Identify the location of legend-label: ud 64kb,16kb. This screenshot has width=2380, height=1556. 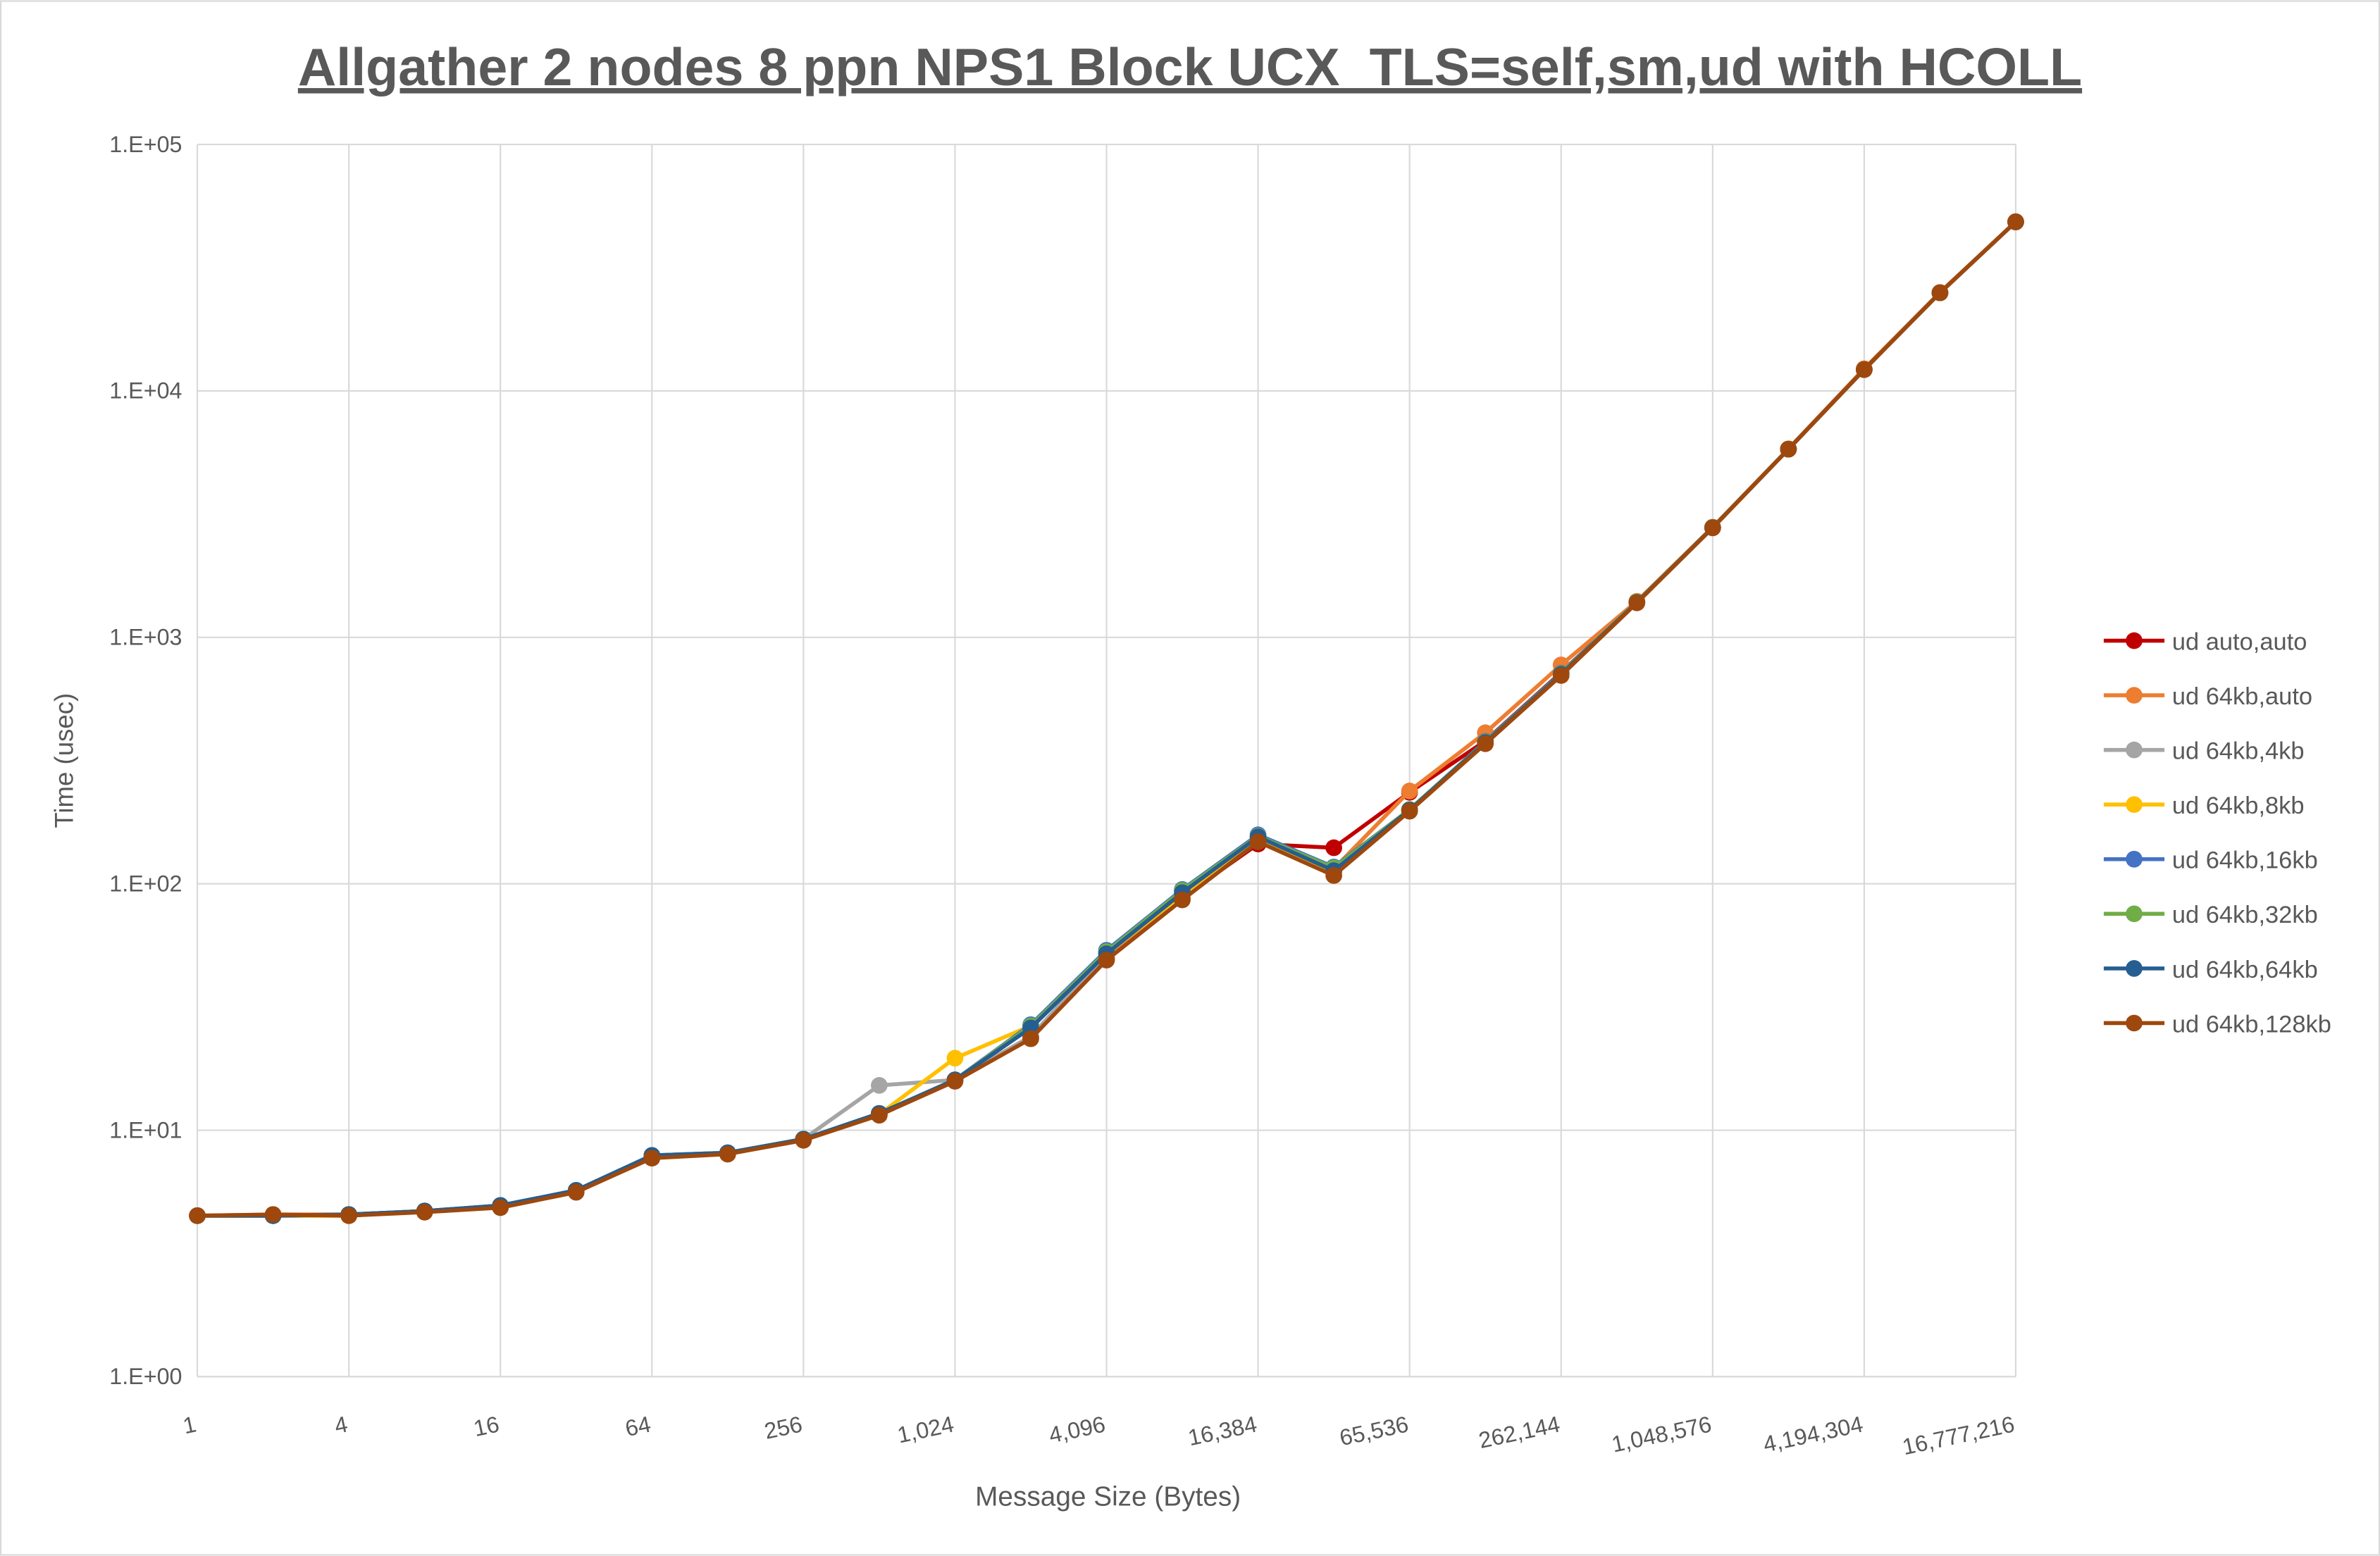
(2245, 860).